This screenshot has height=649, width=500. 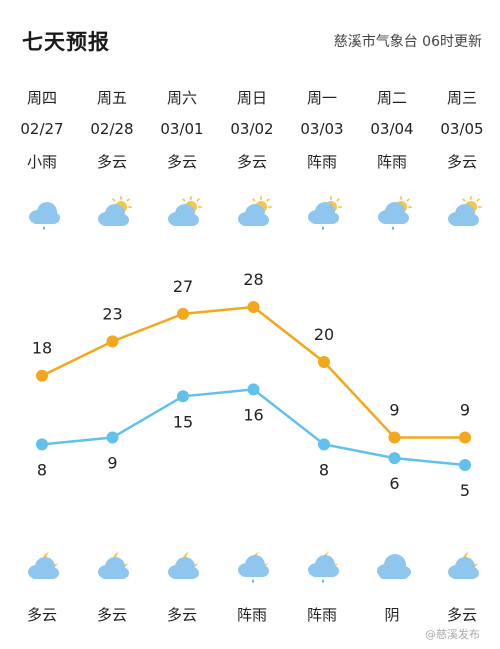 I want to click on low-temp-label: 5, so click(x=465, y=490).